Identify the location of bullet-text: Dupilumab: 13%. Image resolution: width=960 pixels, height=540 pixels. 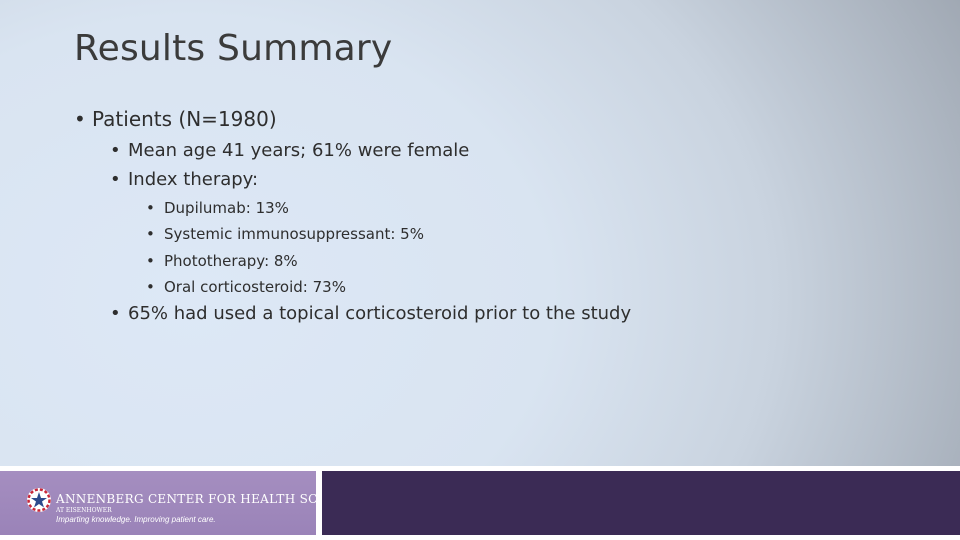
(226, 208).